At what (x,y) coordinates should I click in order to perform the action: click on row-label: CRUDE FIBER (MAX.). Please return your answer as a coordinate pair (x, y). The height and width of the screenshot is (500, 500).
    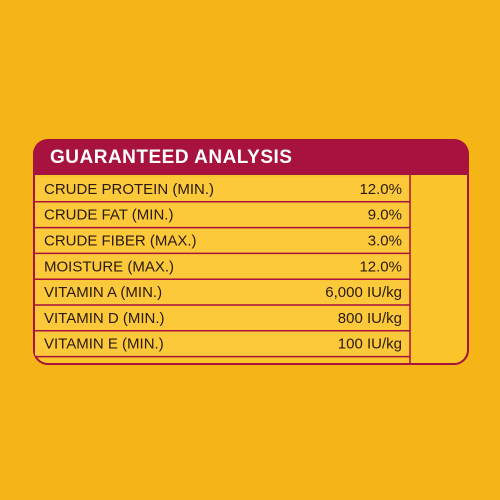
    Looking at the image, I should click on (120, 240).